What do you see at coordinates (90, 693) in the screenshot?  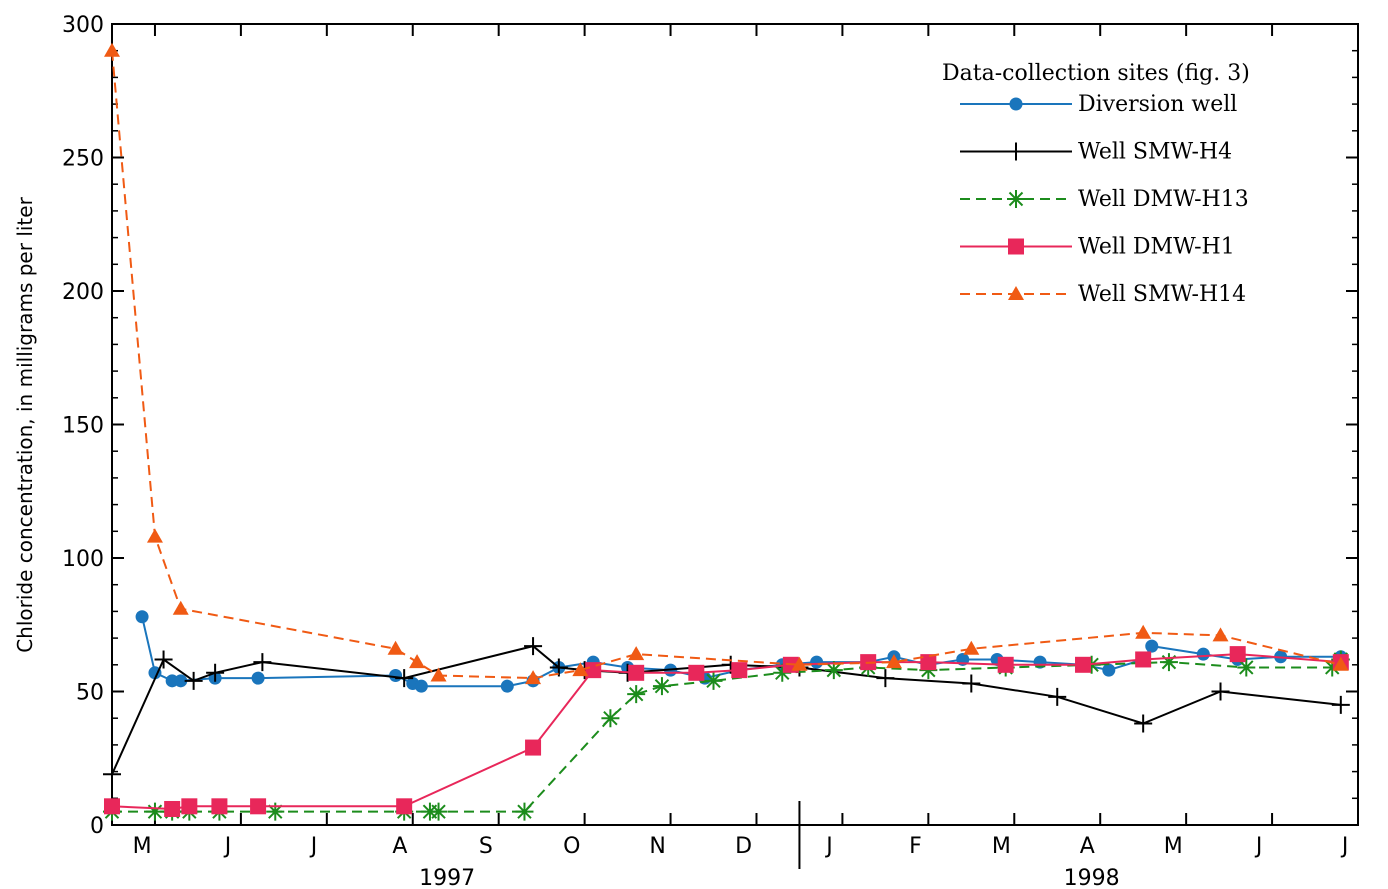 I see `y-tick-label: 50` at bounding box center [90, 693].